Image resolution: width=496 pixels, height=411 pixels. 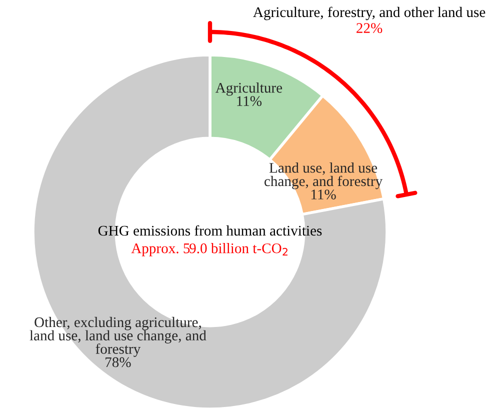 I want to click on slice-label: Other, excluding agriculture, land use, land use change, and forestry, so click(x=118, y=336).